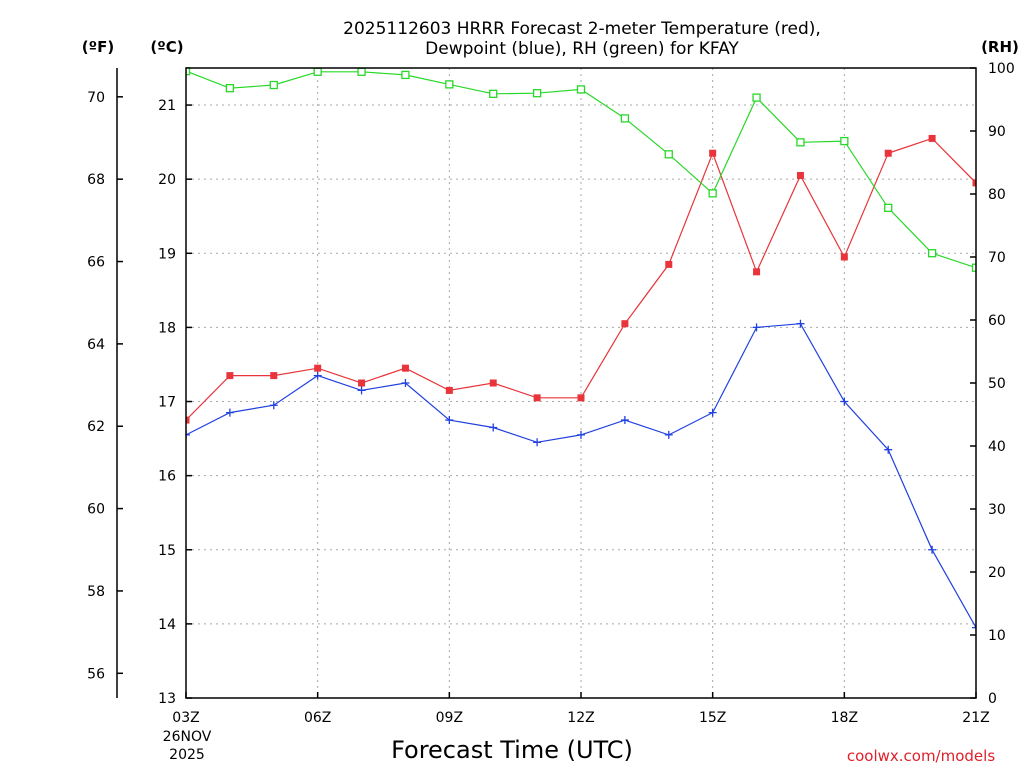  Describe the element at coordinates (96, 263) in the screenshot. I see `fahrenheit-tick-label: 66` at that location.